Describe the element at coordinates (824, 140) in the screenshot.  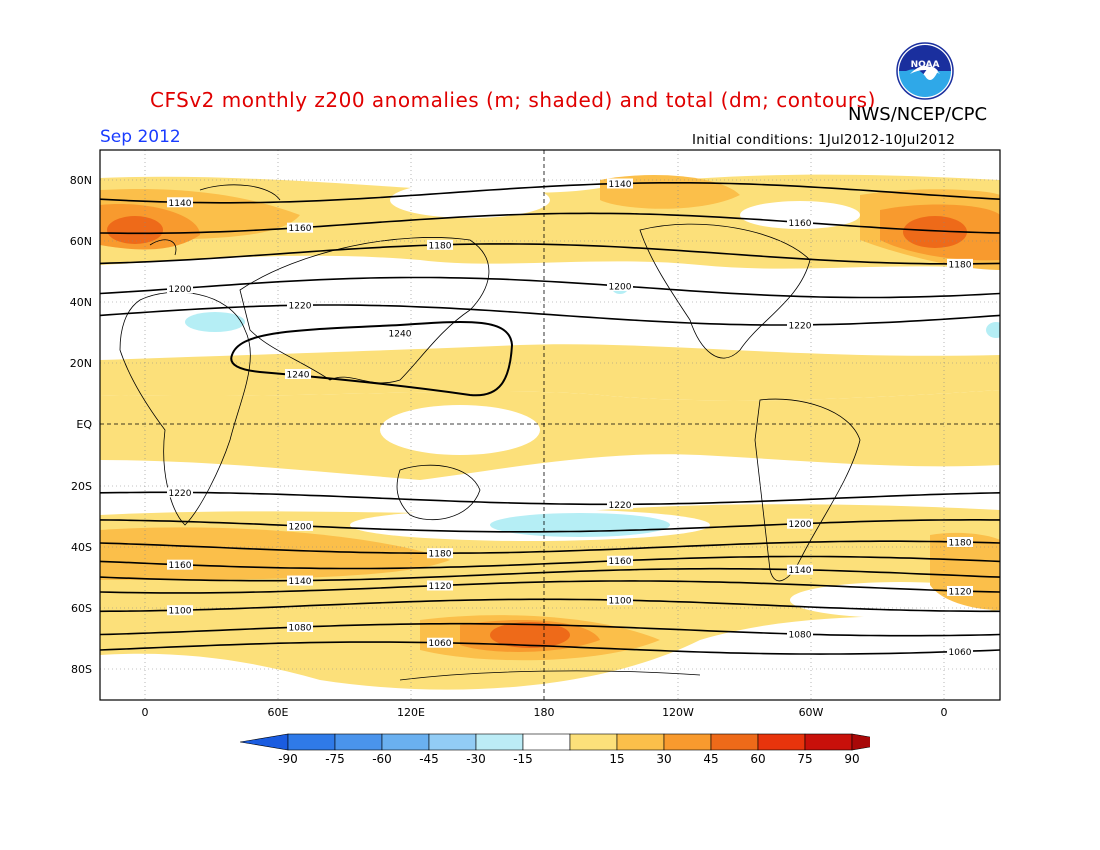
I see `initial-conditions: Initial conditions: 1Jul2012-10Jul2012` at that location.